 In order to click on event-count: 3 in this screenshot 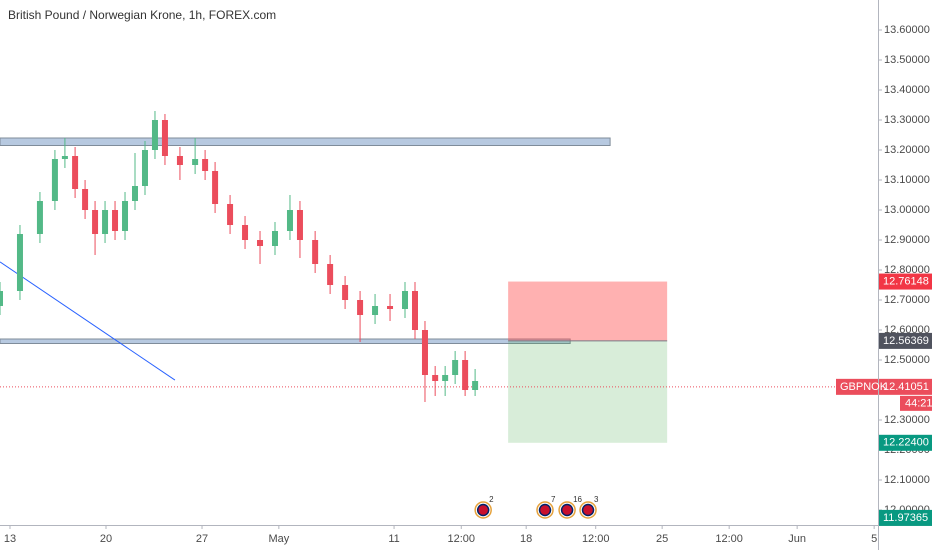, I will do `click(596, 499)`.